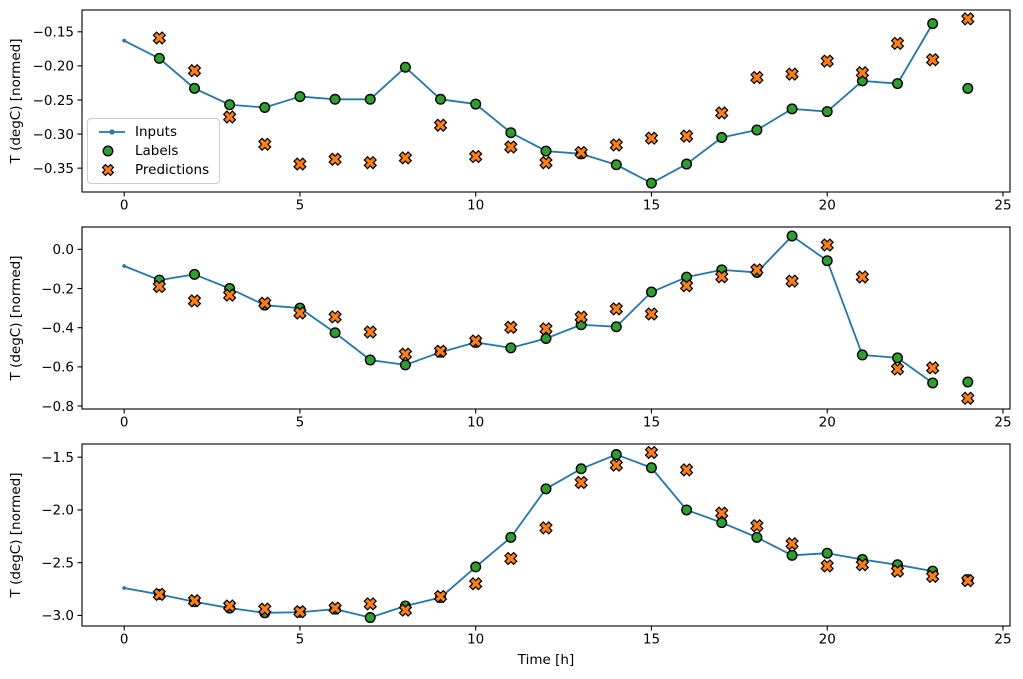 The width and height of the screenshot is (1023, 679). I want to click on y-tick-label: −0.4, so click(57, 328).